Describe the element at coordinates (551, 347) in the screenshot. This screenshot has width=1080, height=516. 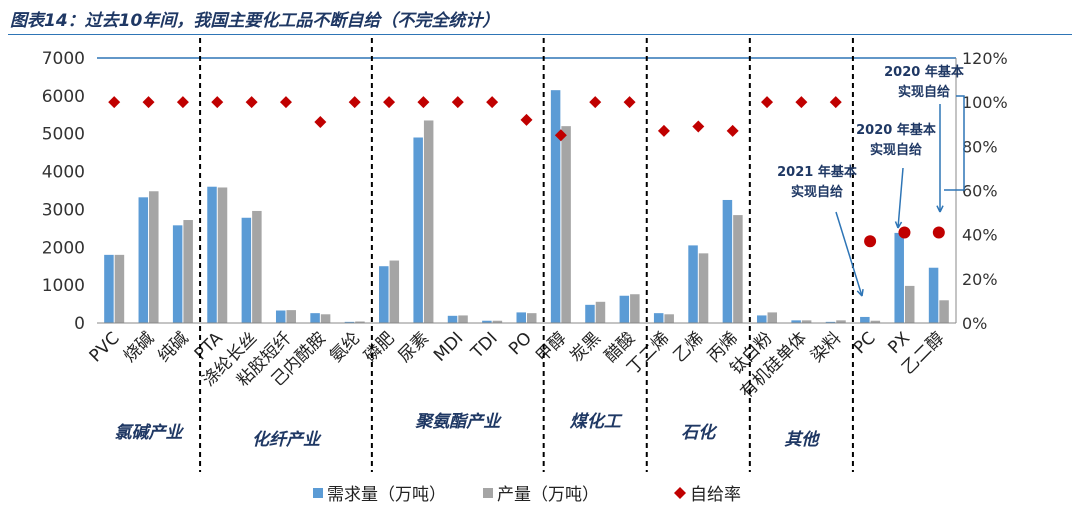
I see `category-label: 甲醇` at that location.